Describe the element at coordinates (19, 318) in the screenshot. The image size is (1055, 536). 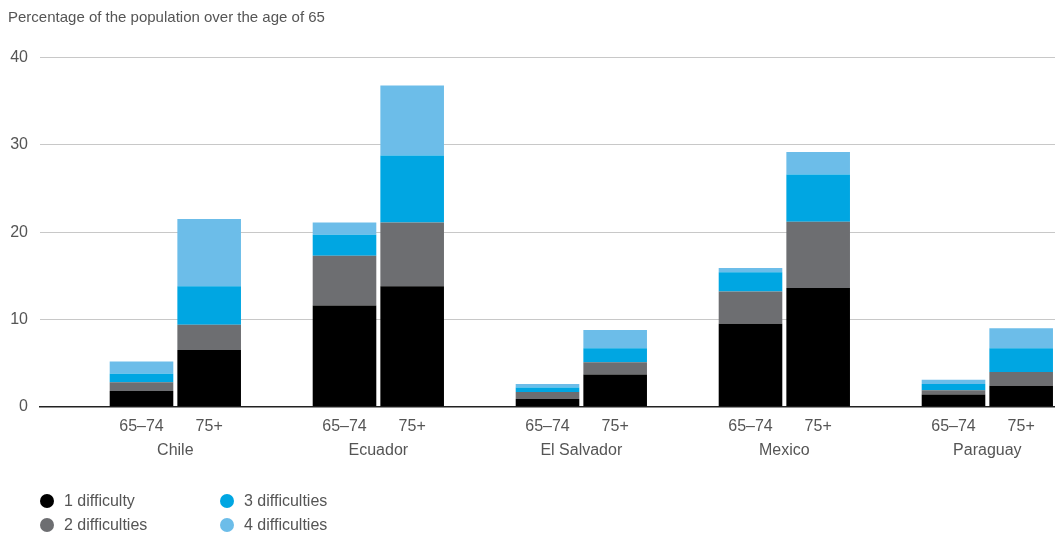
I see `y-tick-label: 10` at that location.